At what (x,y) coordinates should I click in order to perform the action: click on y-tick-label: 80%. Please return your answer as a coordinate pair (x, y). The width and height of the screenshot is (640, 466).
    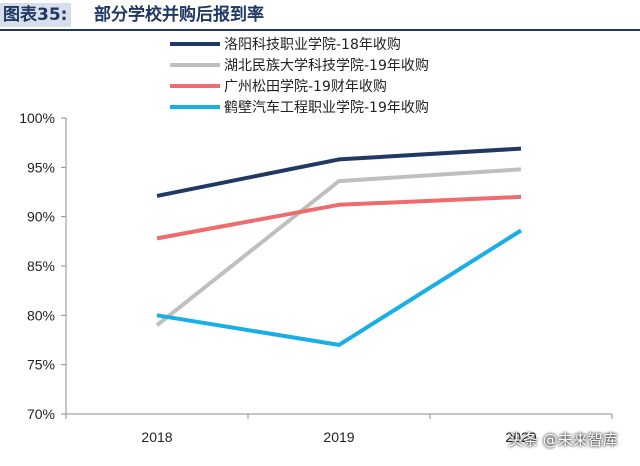
    Looking at the image, I should click on (41, 315).